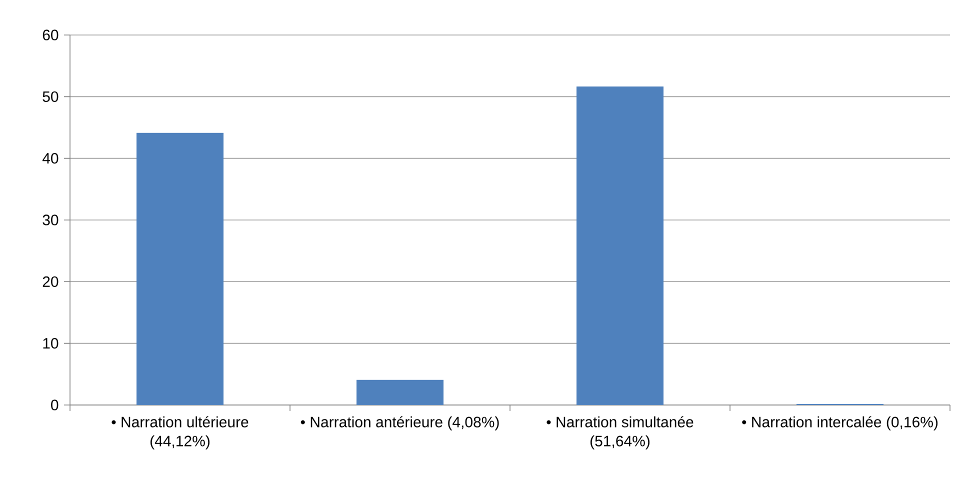 The image size is (965, 486). What do you see at coordinates (50, 96) in the screenshot?
I see `y-tick-label: 50` at bounding box center [50, 96].